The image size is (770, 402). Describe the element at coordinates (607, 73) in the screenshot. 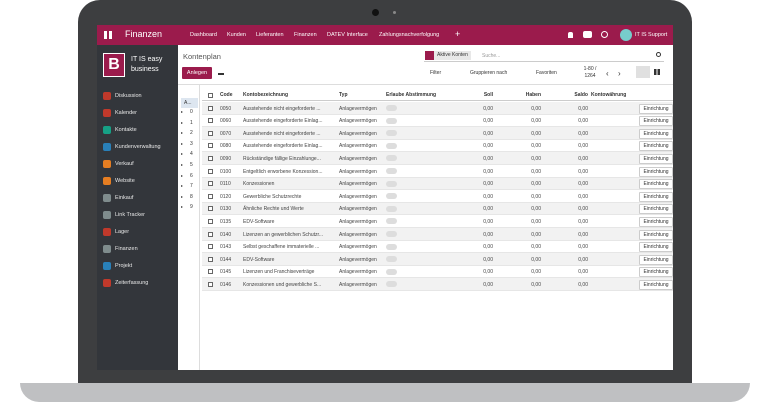

I see `pager-prev: ‹` at that location.